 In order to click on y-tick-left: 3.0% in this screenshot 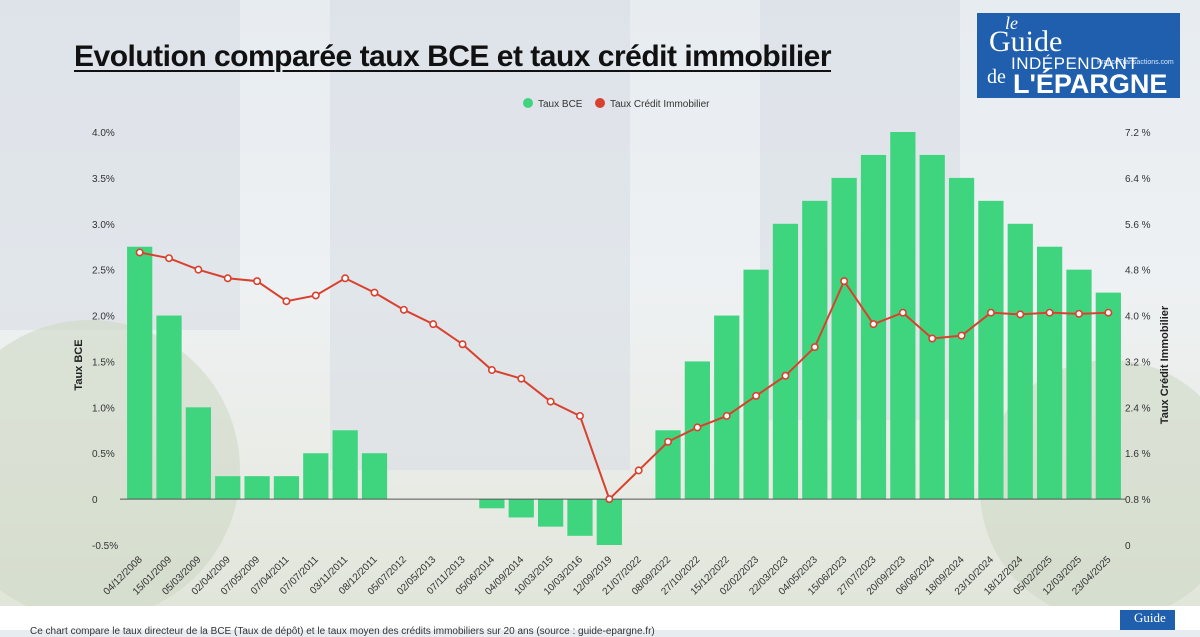, I will do `click(103, 225)`.